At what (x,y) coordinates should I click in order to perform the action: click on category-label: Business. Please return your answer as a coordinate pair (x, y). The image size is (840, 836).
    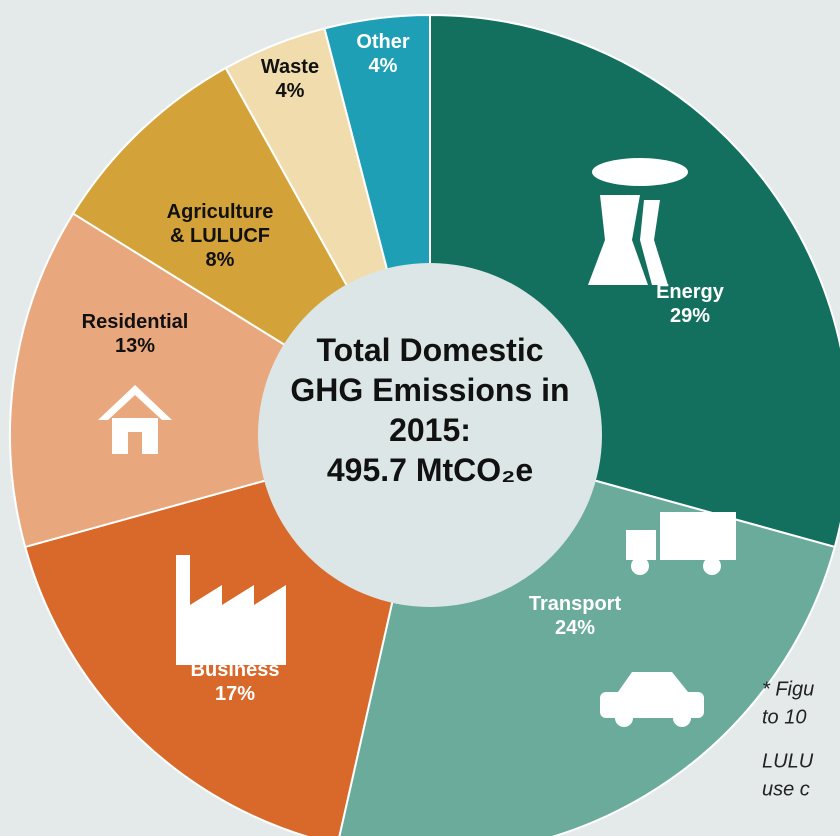
    Looking at the image, I should click on (235, 670).